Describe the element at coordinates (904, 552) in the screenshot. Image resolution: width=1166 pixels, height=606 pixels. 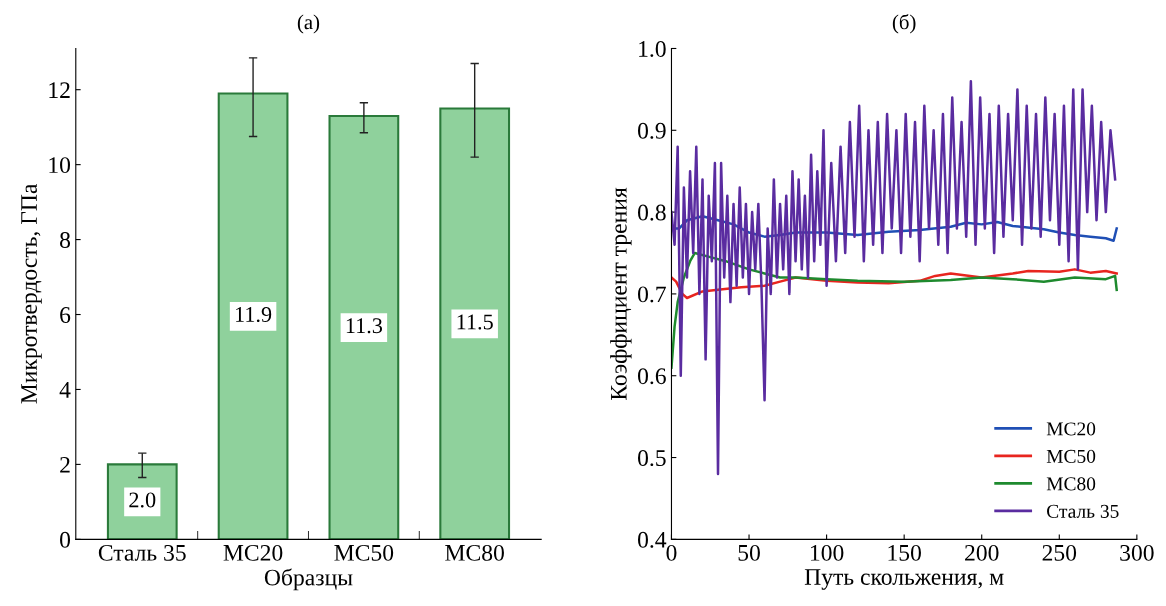
I see `x-tick-label: 150` at that location.